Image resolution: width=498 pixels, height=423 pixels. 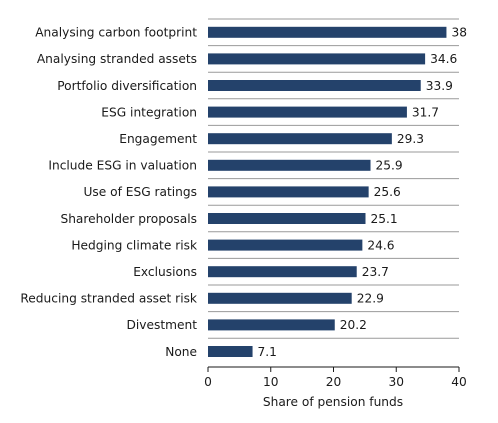 What do you see at coordinates (181, 352) in the screenshot?
I see `category-label: None` at bounding box center [181, 352].